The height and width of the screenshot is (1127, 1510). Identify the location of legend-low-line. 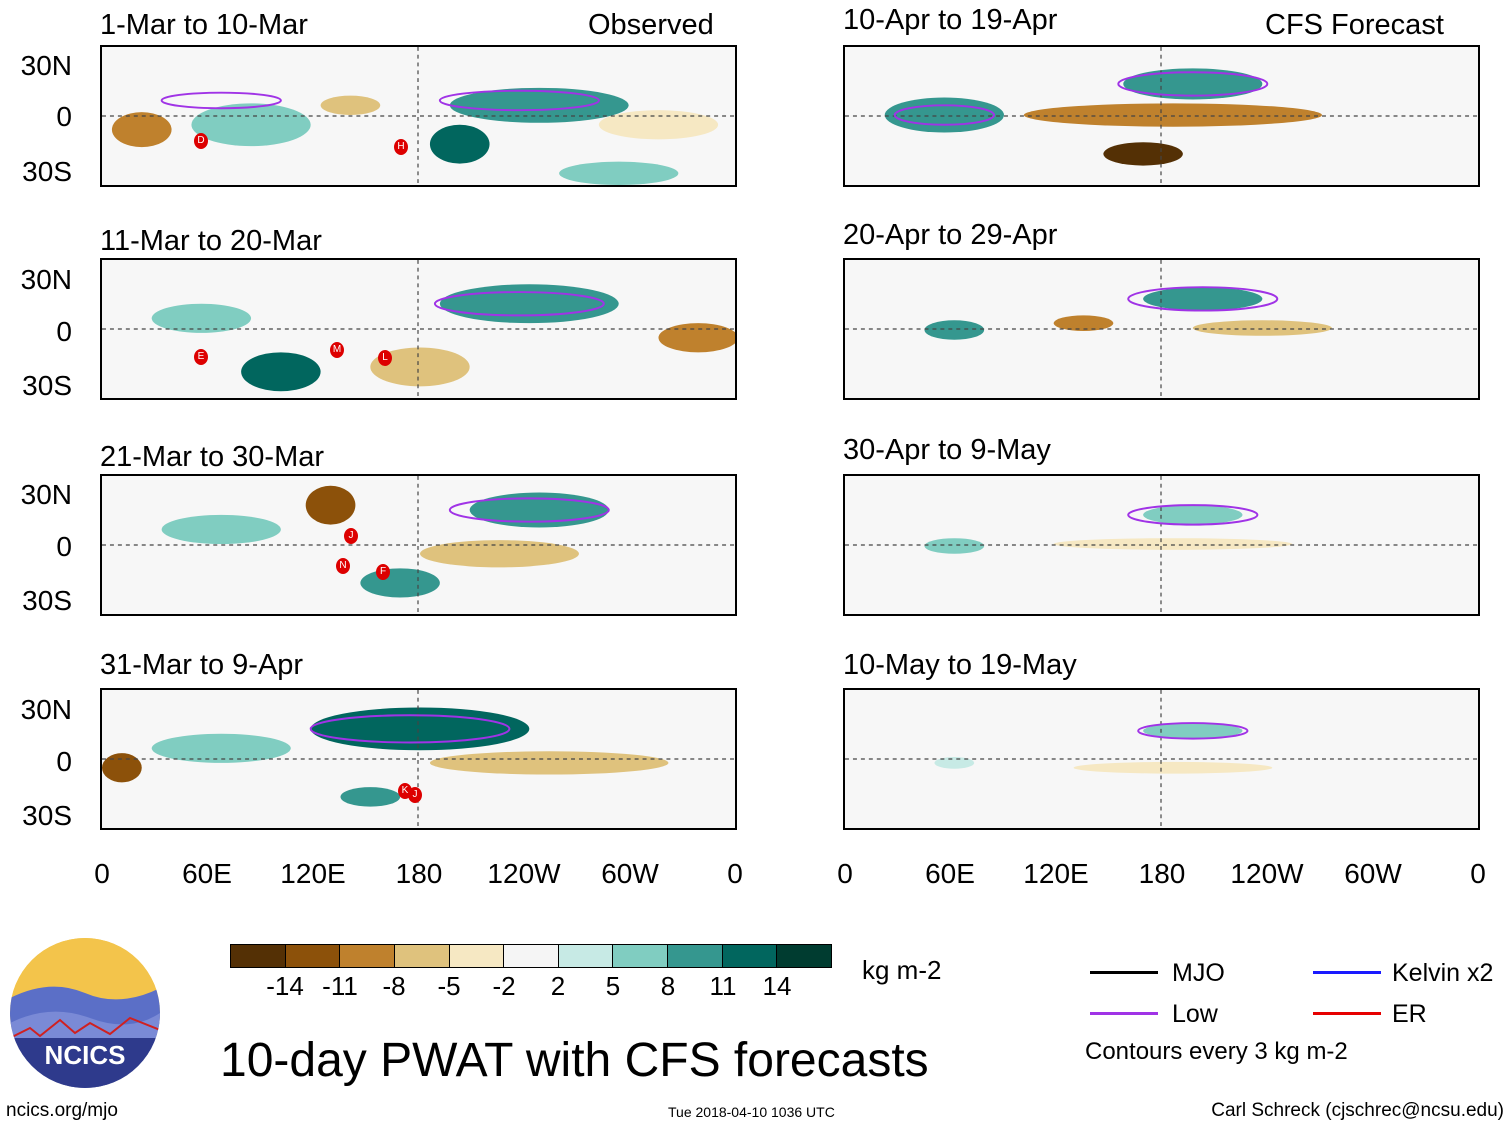
(1124, 1013).